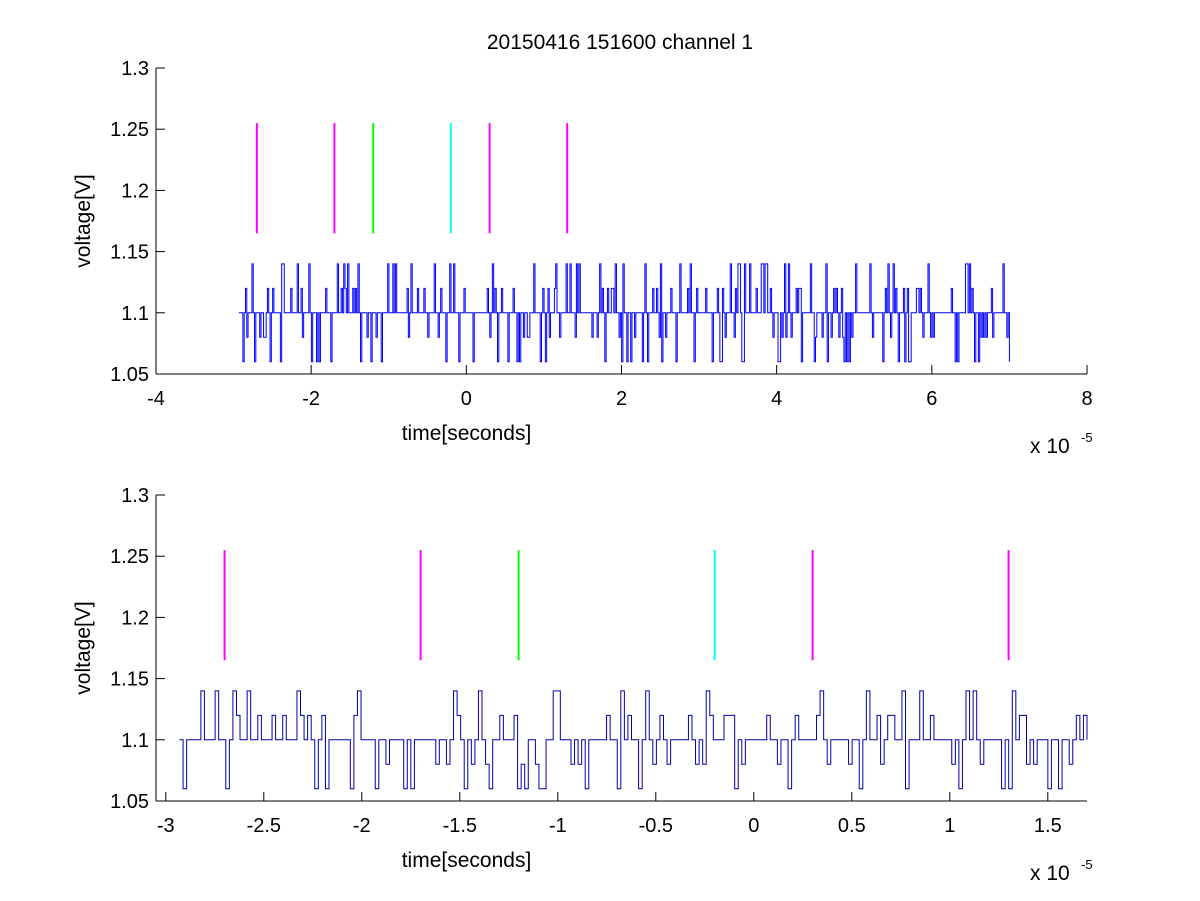  What do you see at coordinates (558, 826) in the screenshot?
I see `x-tick-label: -1` at bounding box center [558, 826].